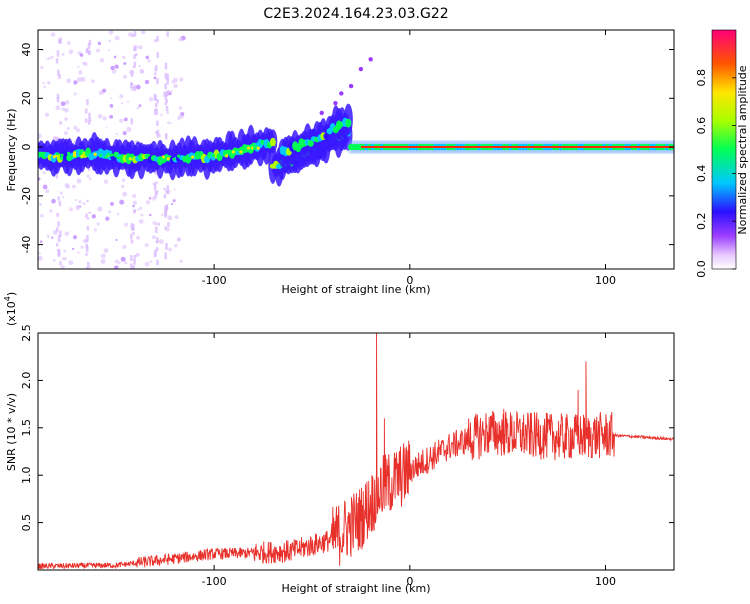 This screenshot has width=750, height=604. What do you see at coordinates (11, 432) in the screenshot?
I see `snr-ylabel: SNR (10 * v/v)` at bounding box center [11, 432].